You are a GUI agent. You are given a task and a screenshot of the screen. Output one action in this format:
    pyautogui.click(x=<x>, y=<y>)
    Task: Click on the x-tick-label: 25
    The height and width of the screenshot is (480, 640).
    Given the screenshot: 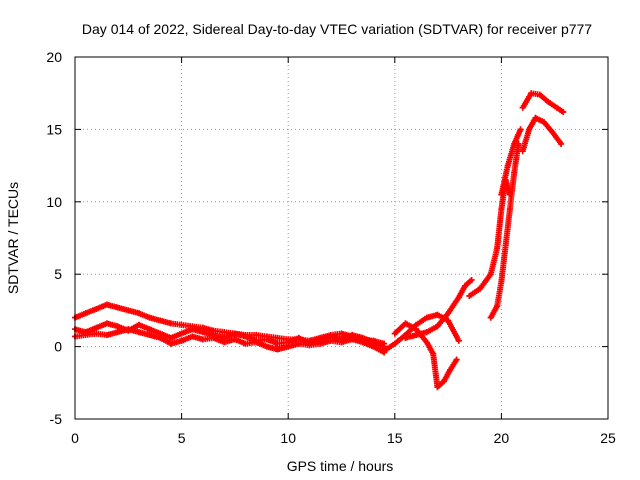 What is the action you would take?
    pyautogui.click(x=608, y=438)
    